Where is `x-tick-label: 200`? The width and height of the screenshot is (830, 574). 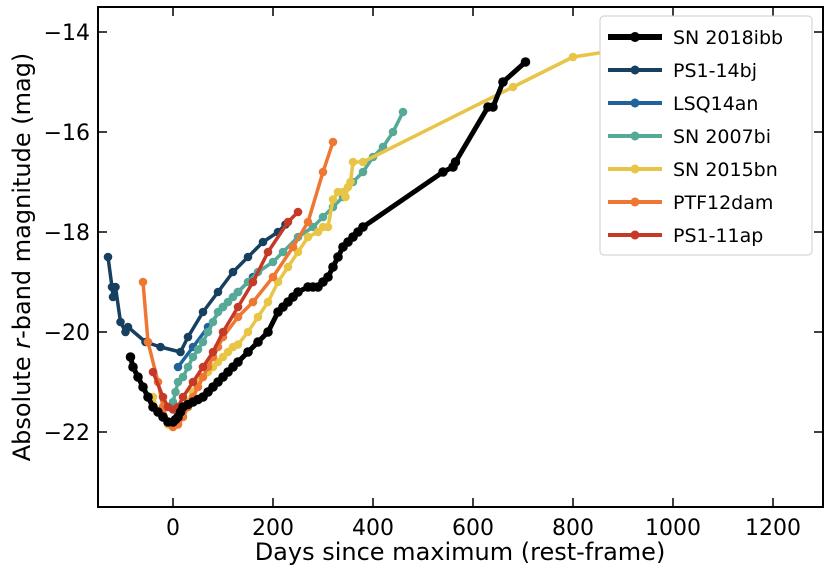
x-tick-label: 200 is located at coordinates (273, 528).